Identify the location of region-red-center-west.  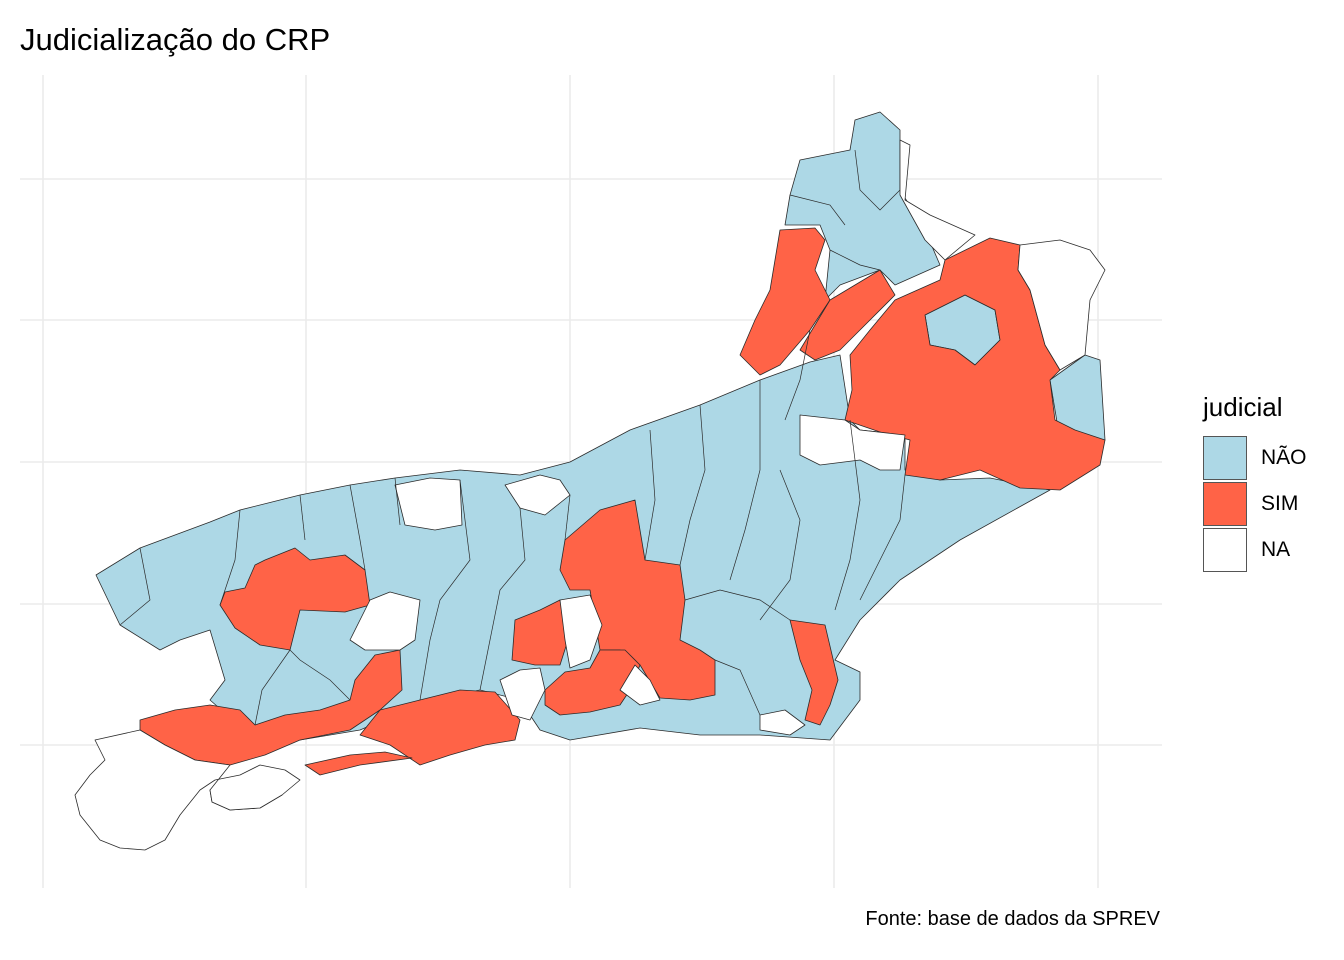
(540, 632).